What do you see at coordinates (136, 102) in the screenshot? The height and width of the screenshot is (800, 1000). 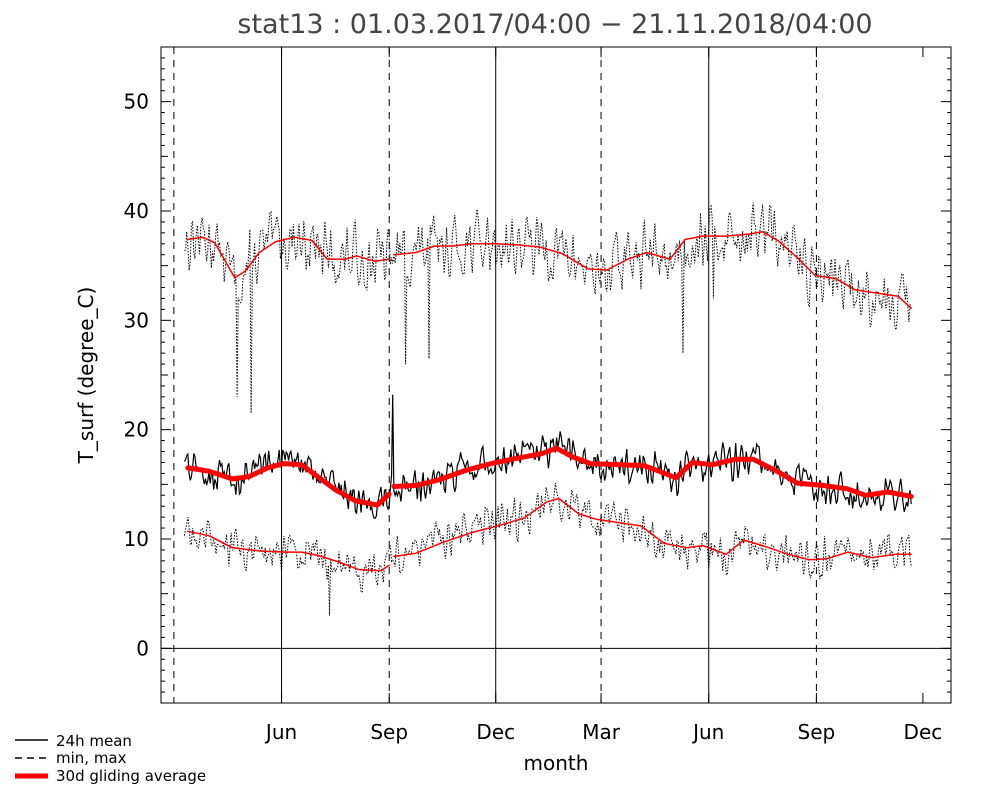 I see `y-tick-label: 50` at bounding box center [136, 102].